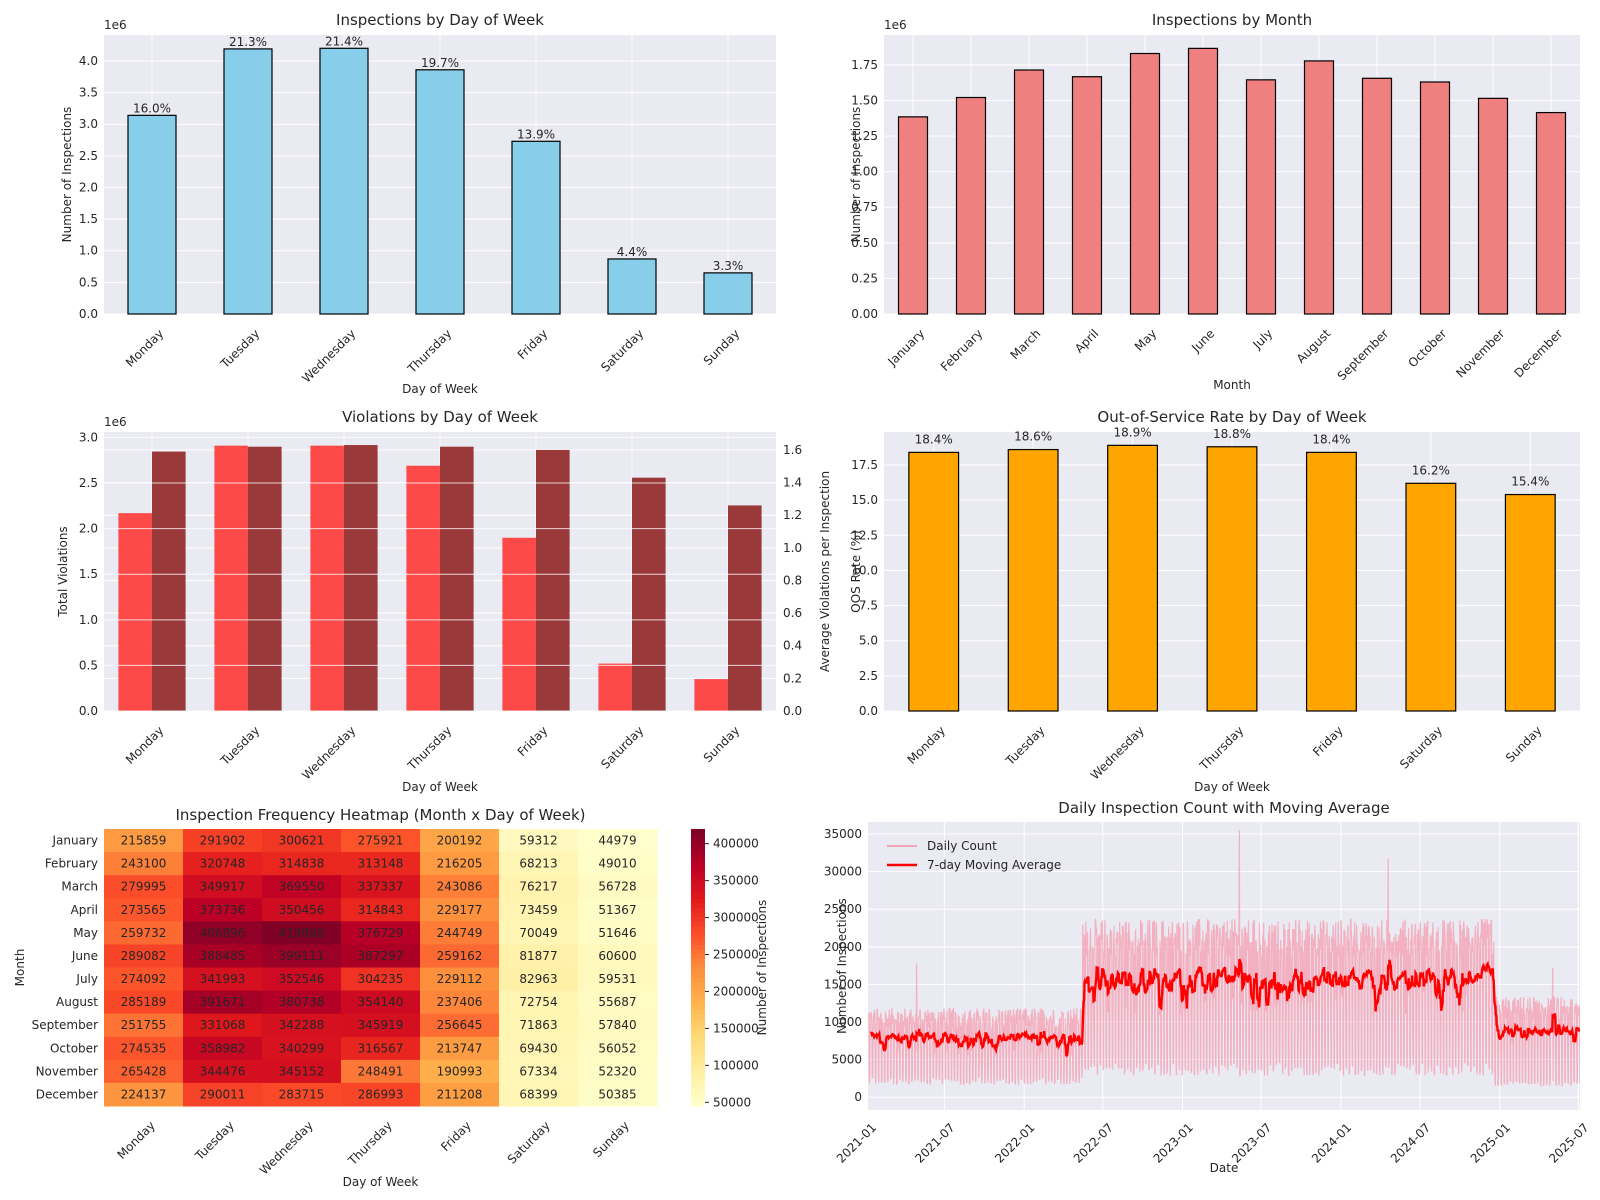 The height and width of the screenshot is (1200, 1600). Describe the element at coordinates (856, 1142) in the screenshot. I see `x-tick-label: 2021-01` at that location.